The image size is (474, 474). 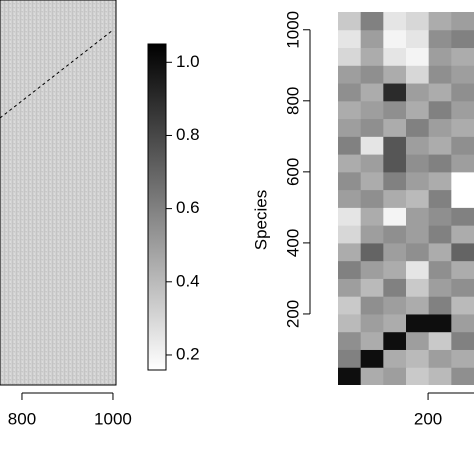 What do you see at coordinates (292, 30) in the screenshot?
I see `y-tick-label: 1000` at bounding box center [292, 30].